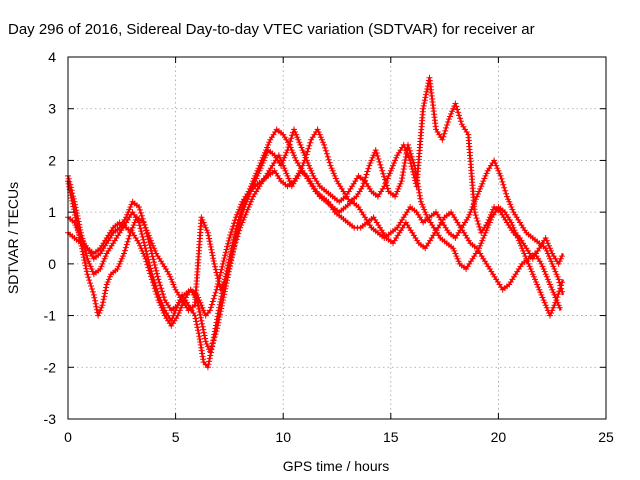  I want to click on y-tick-label: 2, so click(52, 160).